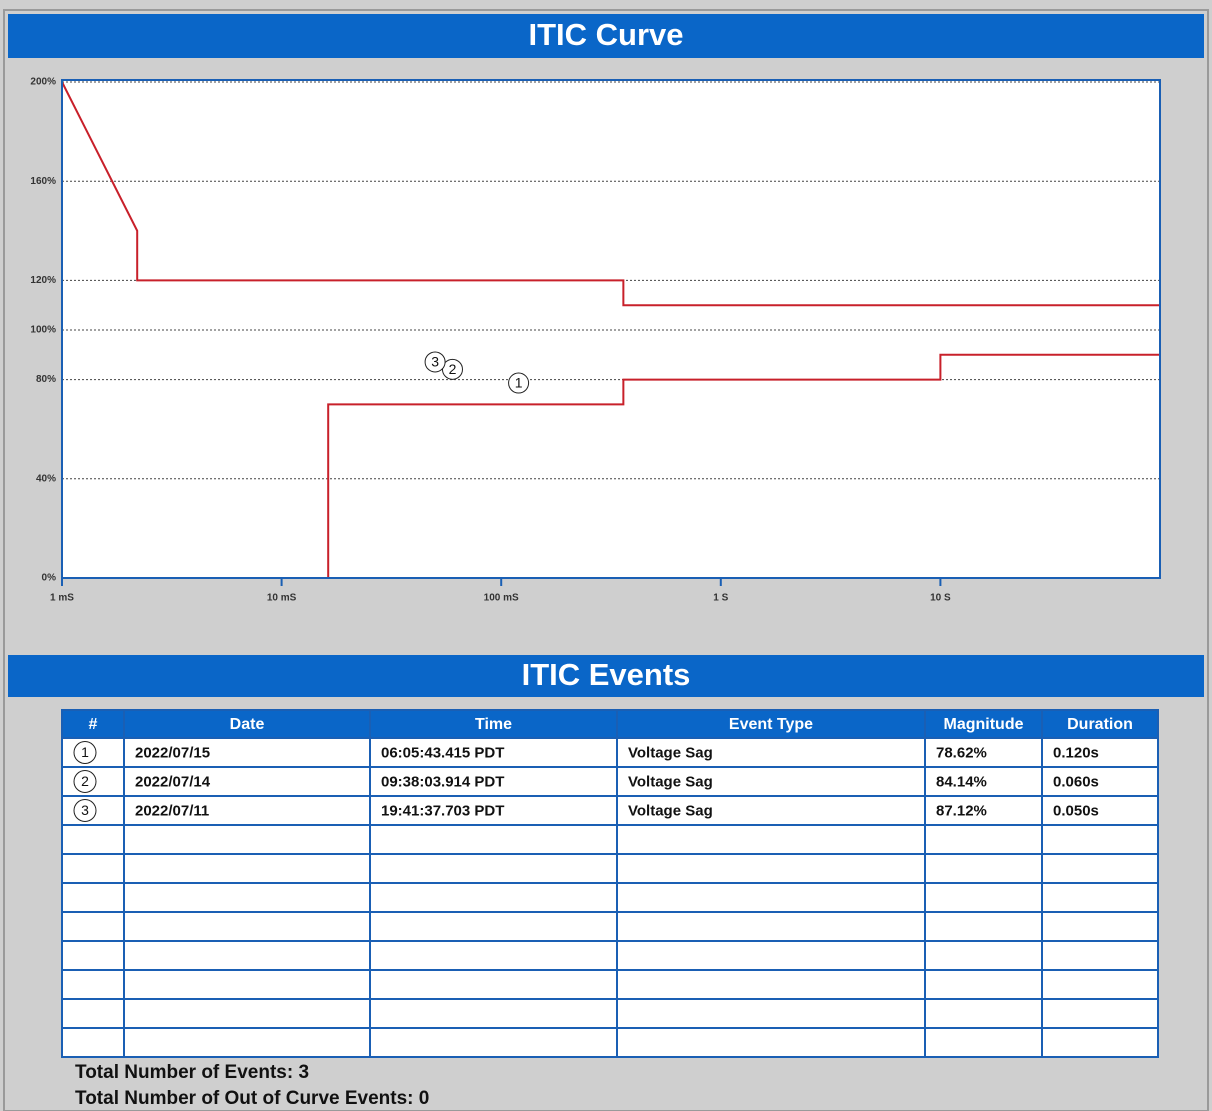 Image resolution: width=1212 pixels, height=1111 pixels. What do you see at coordinates (252, 1098) in the screenshot?
I see `total-out-of-curve: Total Number of Out of Curve Events: 0` at bounding box center [252, 1098].